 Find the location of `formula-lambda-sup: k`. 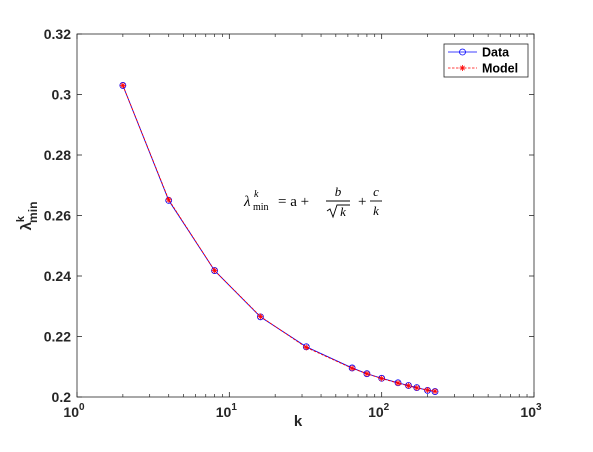

formula-lambda-sup: k is located at coordinates (256, 194).